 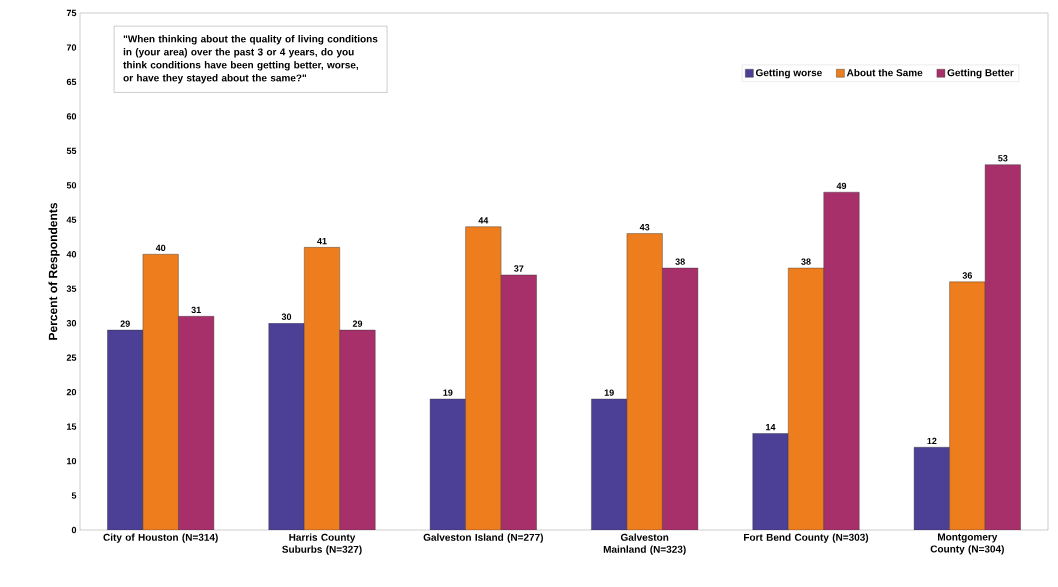 What do you see at coordinates (483, 538) in the screenshot?
I see `x-tick-label: Galveston Island (N=277)` at bounding box center [483, 538].